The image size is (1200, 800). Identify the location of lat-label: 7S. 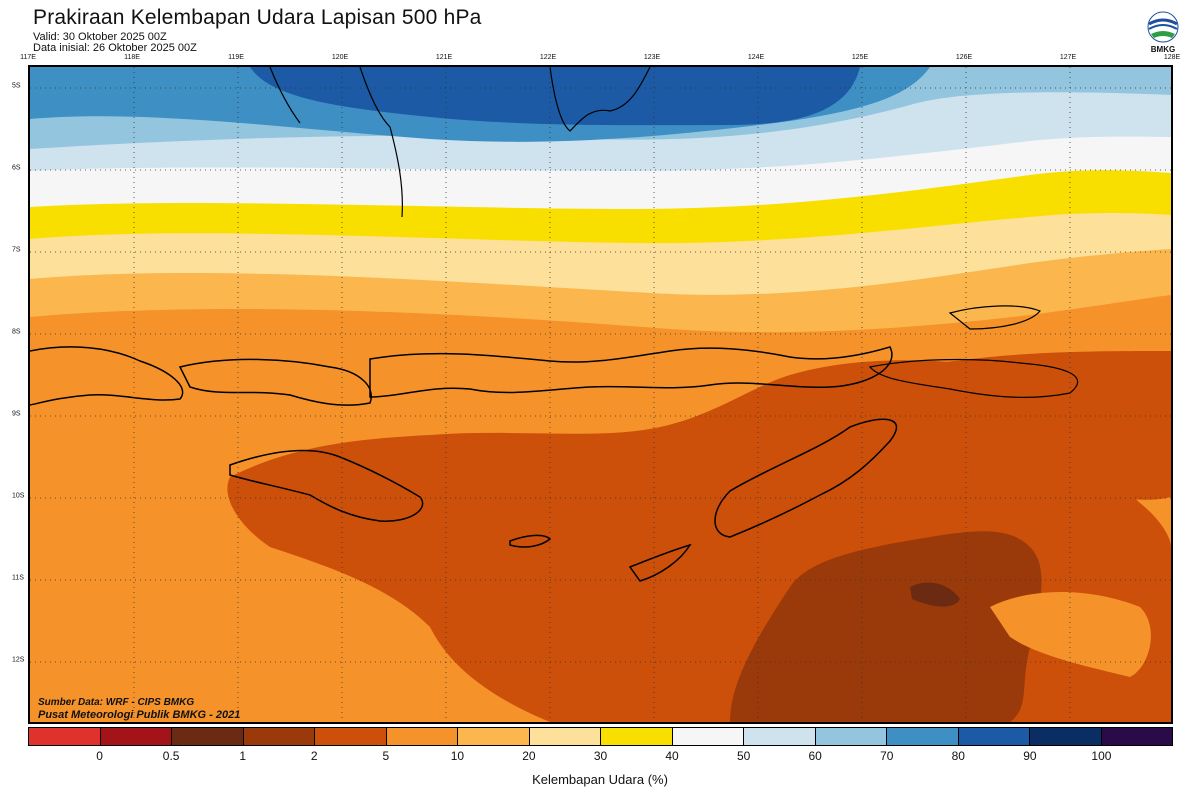
(16, 250).